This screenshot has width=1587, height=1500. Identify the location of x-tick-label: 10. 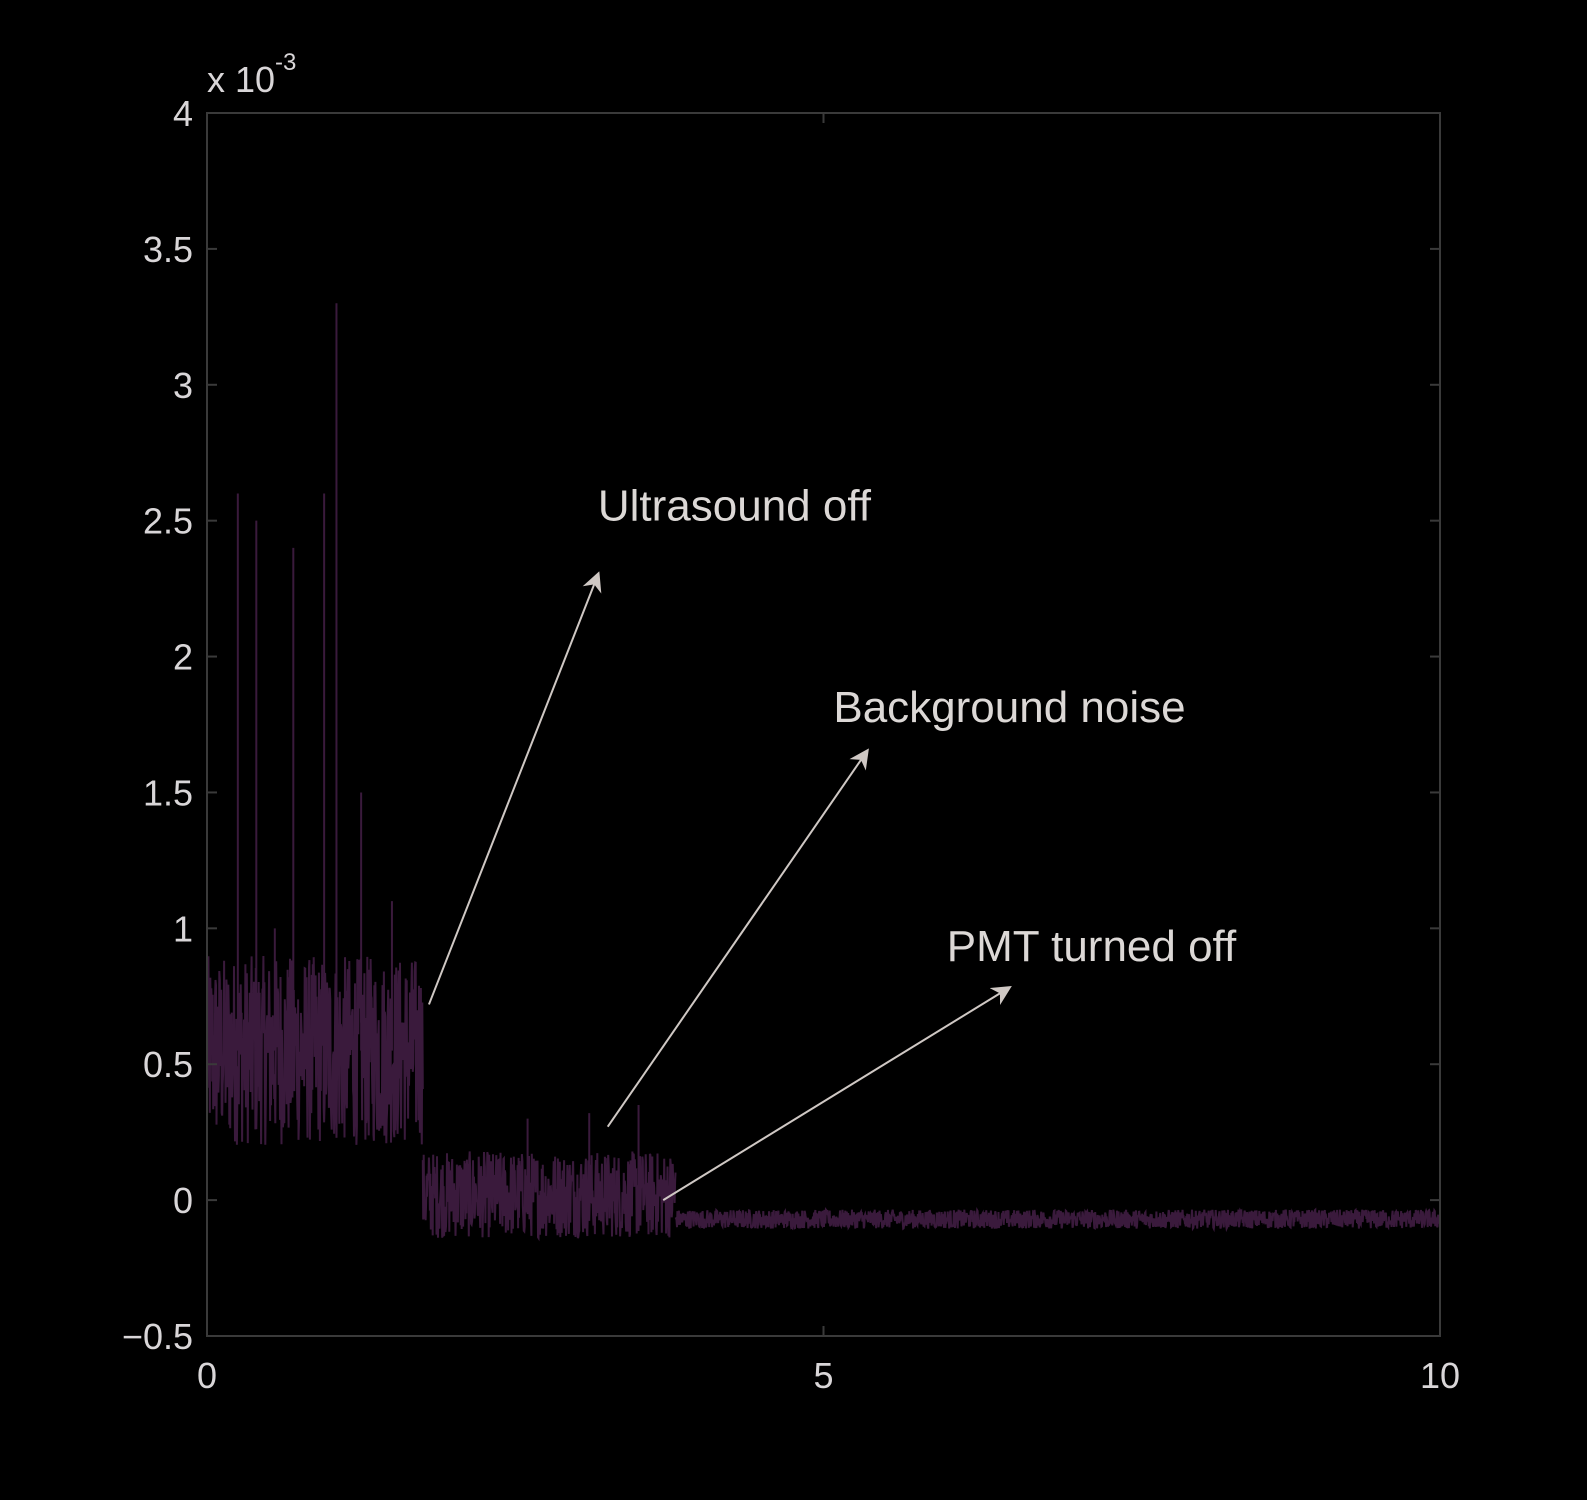
(1440, 1375).